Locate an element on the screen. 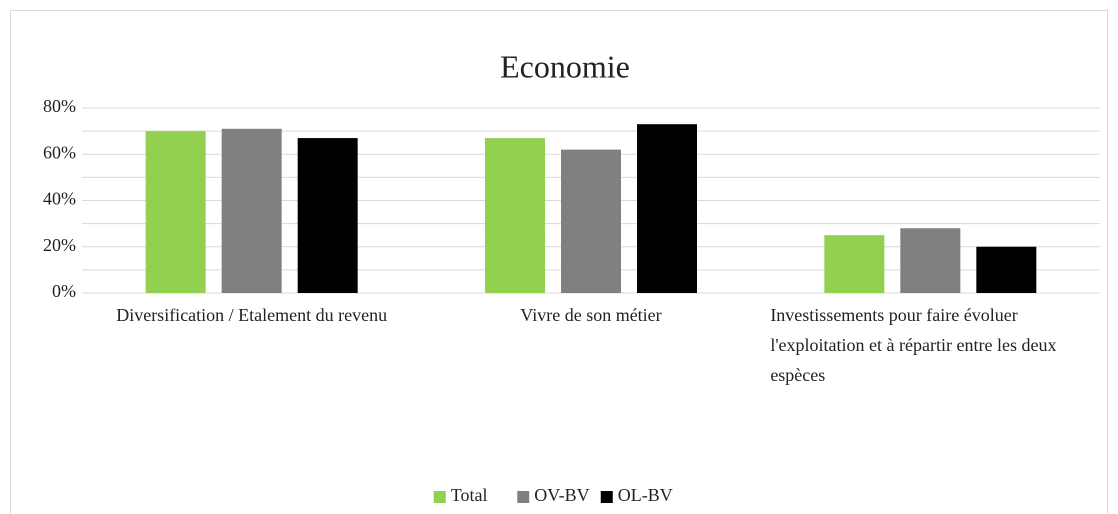  legend-label: OL-BV is located at coordinates (645, 495).